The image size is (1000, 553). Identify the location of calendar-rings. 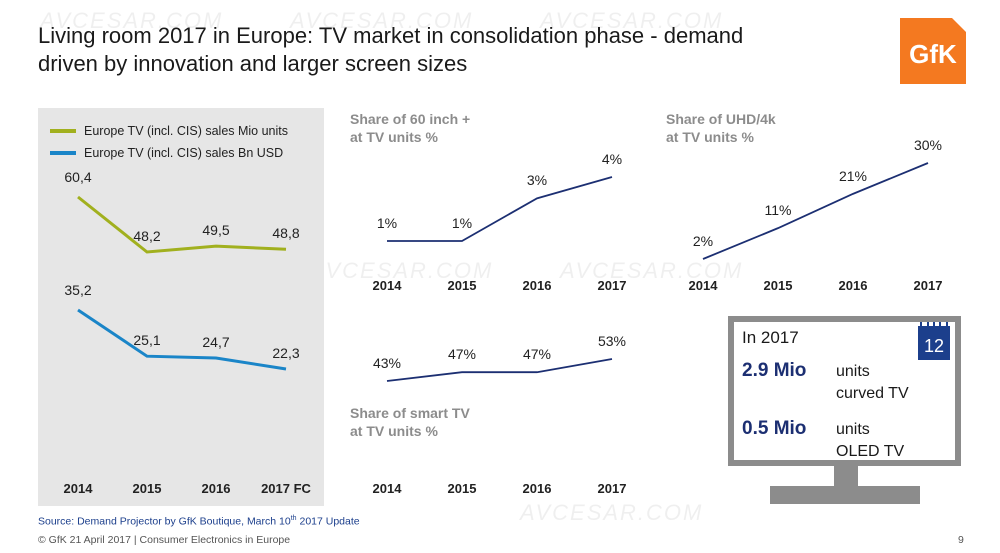
(934, 325).